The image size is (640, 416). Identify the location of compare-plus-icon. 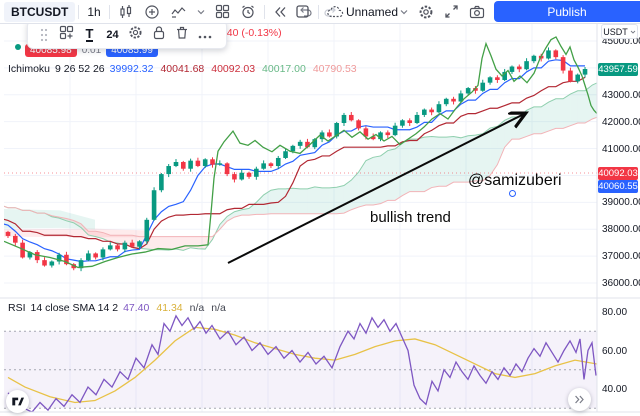
(152, 12).